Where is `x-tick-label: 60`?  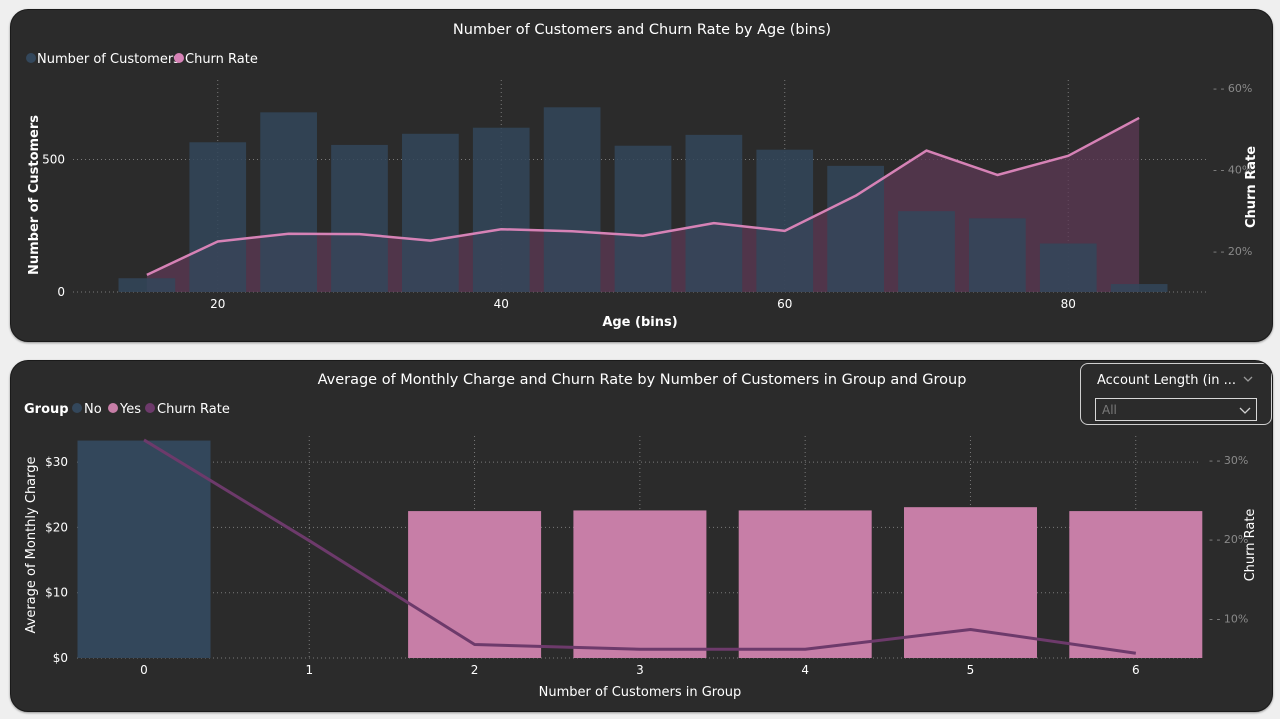 x-tick-label: 60 is located at coordinates (784, 304).